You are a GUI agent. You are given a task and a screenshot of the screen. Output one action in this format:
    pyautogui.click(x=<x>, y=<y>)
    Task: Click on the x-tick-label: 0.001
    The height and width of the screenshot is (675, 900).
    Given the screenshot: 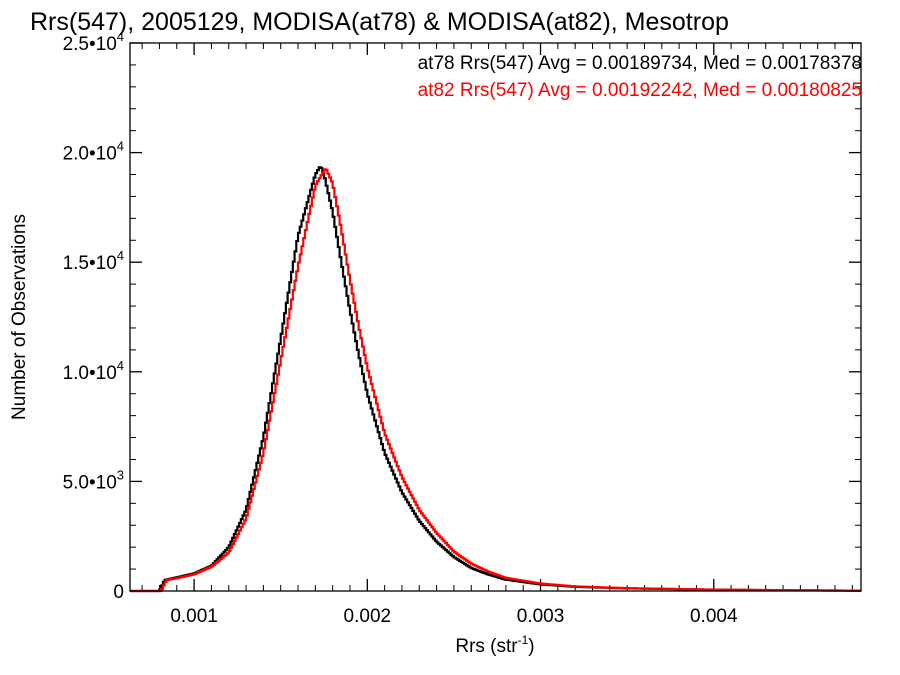 What is the action you would take?
    pyautogui.click(x=194, y=616)
    